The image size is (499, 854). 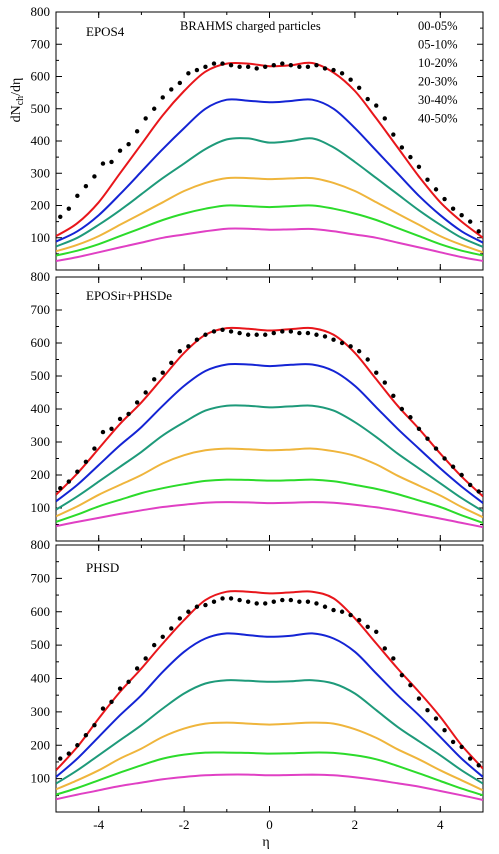 What do you see at coordinates (41, 744) in the screenshot?
I see `y-tick-label: 200` at bounding box center [41, 744].